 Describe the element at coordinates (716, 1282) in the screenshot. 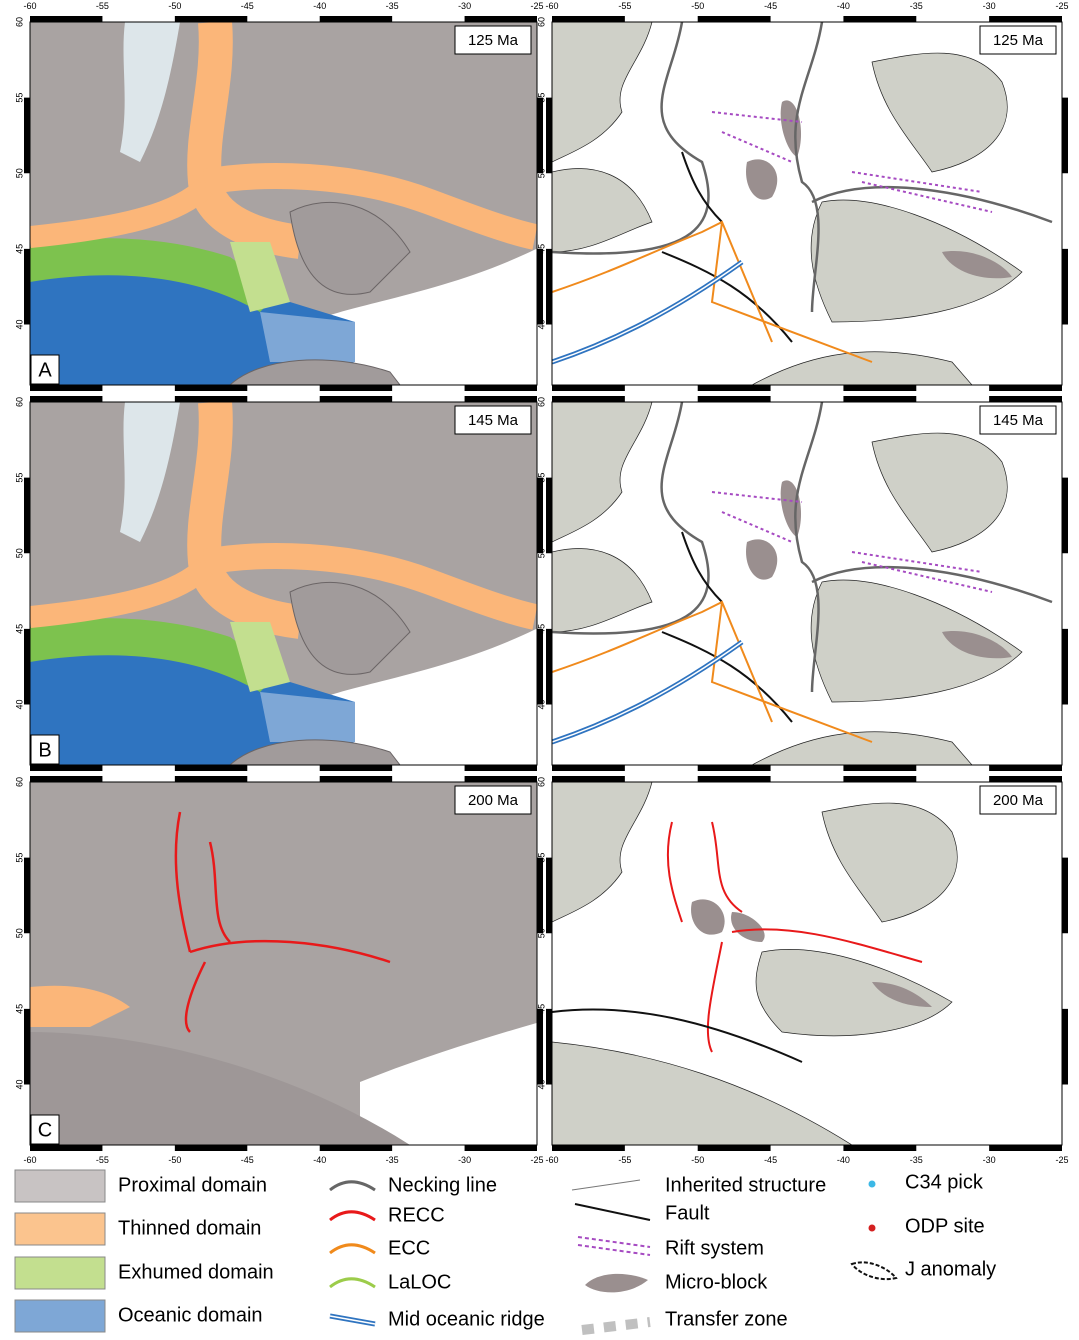

I see `legend-label: Micro-block` at that location.